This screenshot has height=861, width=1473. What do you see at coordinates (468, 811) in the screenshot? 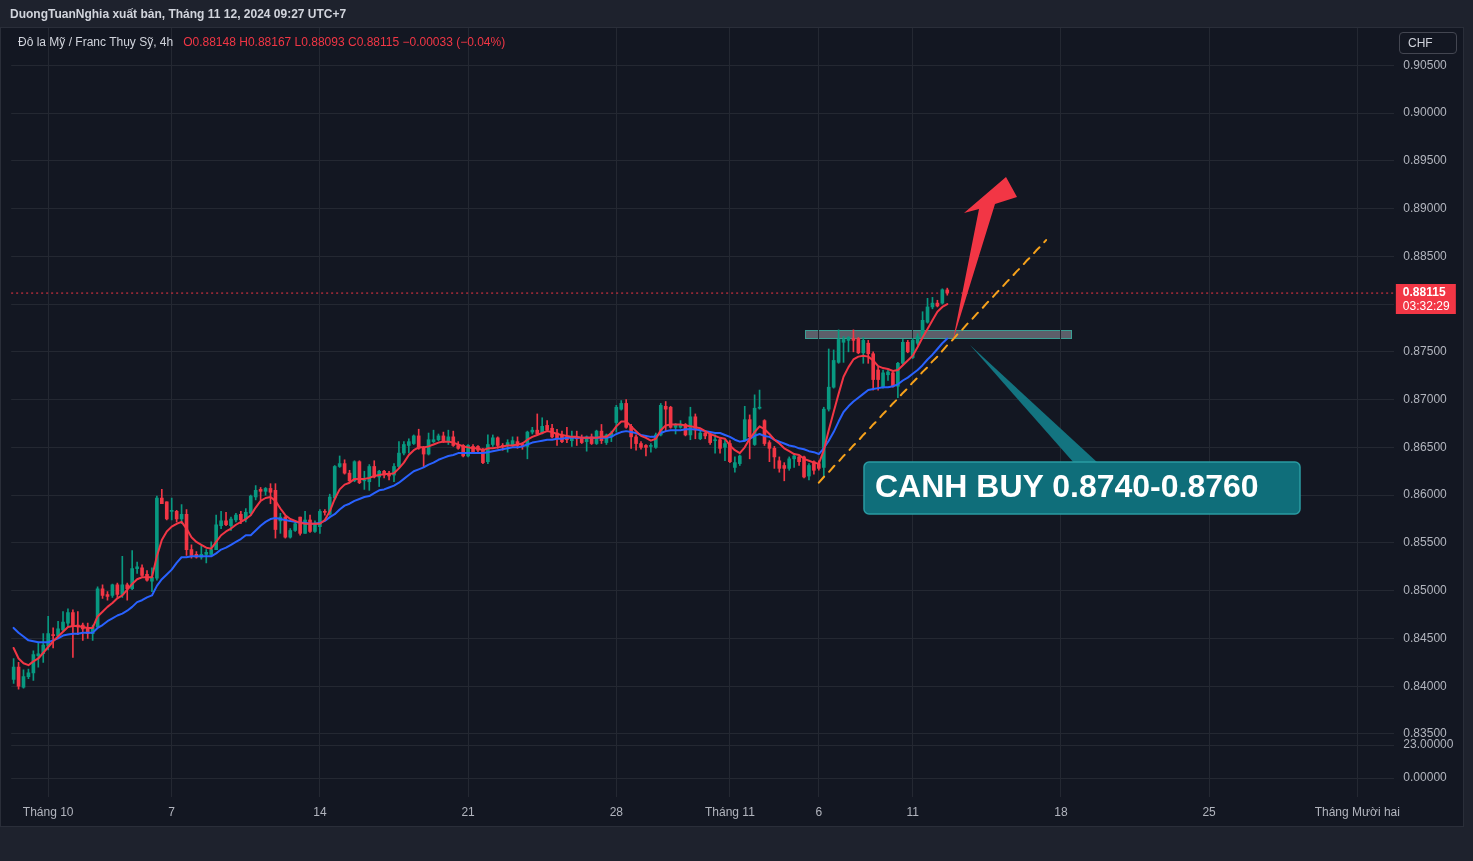
I see `x-tick-label: 21` at bounding box center [468, 811].